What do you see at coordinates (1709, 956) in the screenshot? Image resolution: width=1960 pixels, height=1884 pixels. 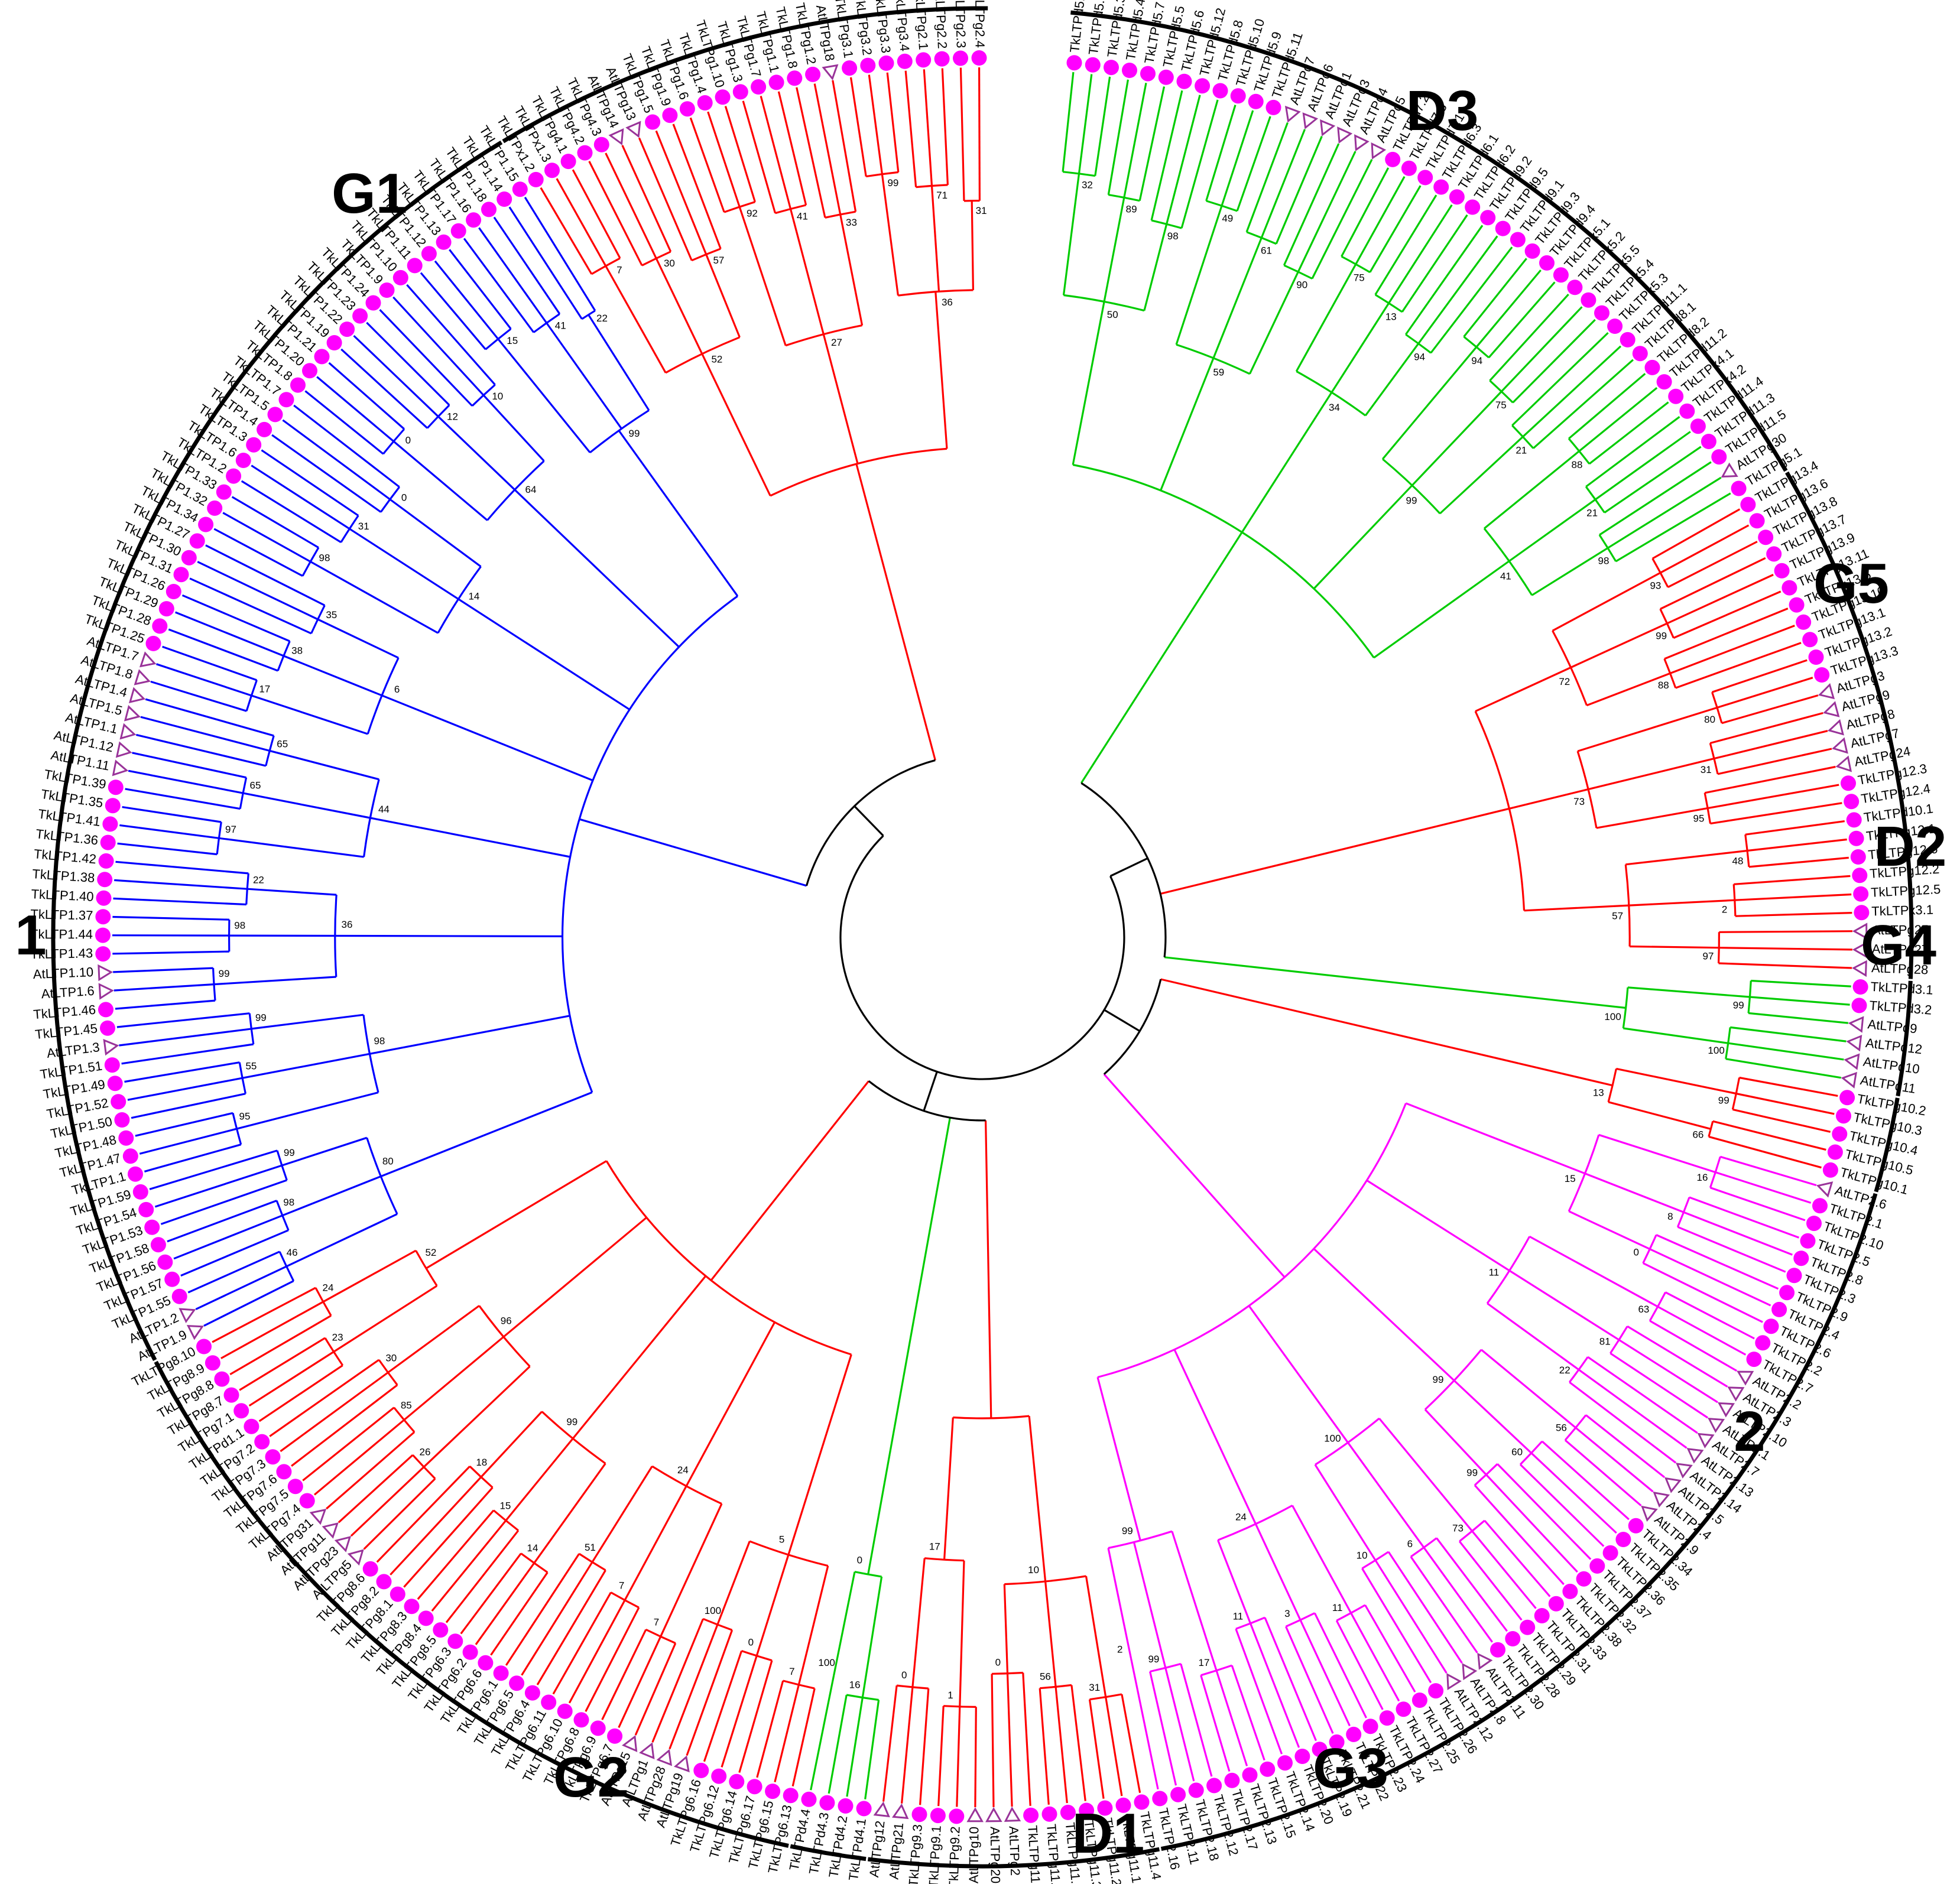 I see `bootstrap-value: 97` at bounding box center [1709, 956].